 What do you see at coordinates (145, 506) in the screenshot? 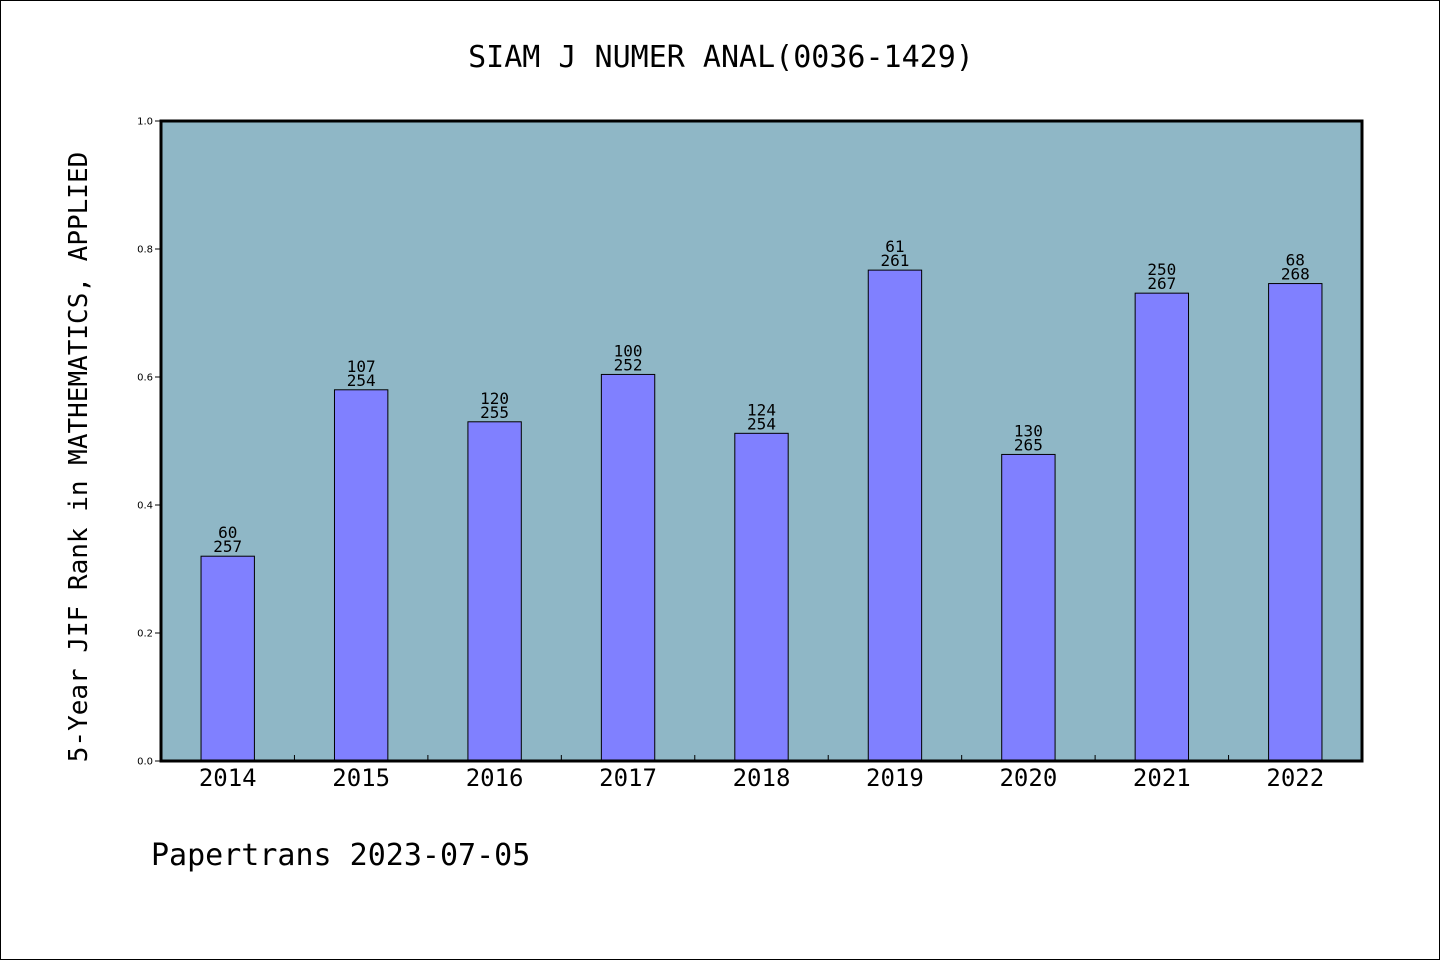
I see `y-tick-label: 0.4` at bounding box center [145, 506].